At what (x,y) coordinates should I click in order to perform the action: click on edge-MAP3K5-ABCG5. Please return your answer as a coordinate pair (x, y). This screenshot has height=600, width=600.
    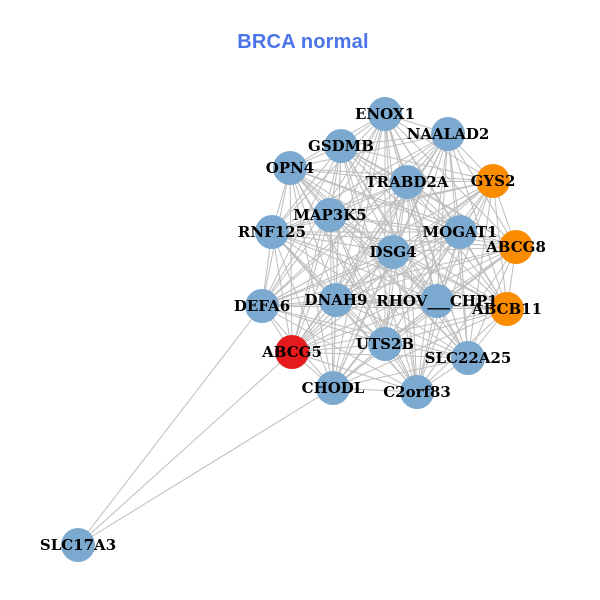
    Looking at the image, I should click on (311, 283).